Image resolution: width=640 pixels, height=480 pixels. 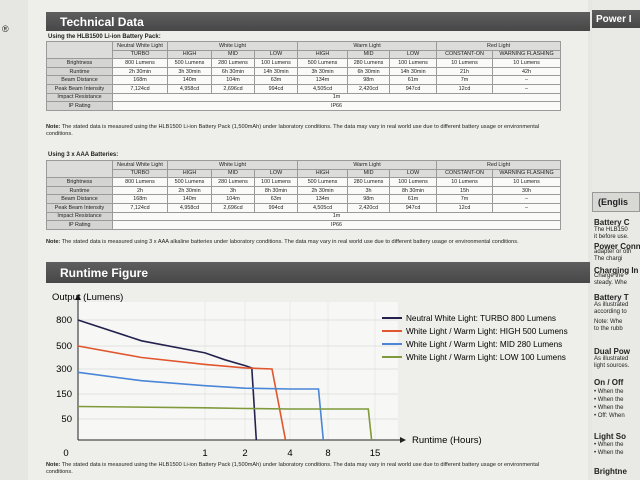 What do you see at coordinates (323, 88) in the screenshot?
I see `cell: 4,505cd` at bounding box center [323, 88].